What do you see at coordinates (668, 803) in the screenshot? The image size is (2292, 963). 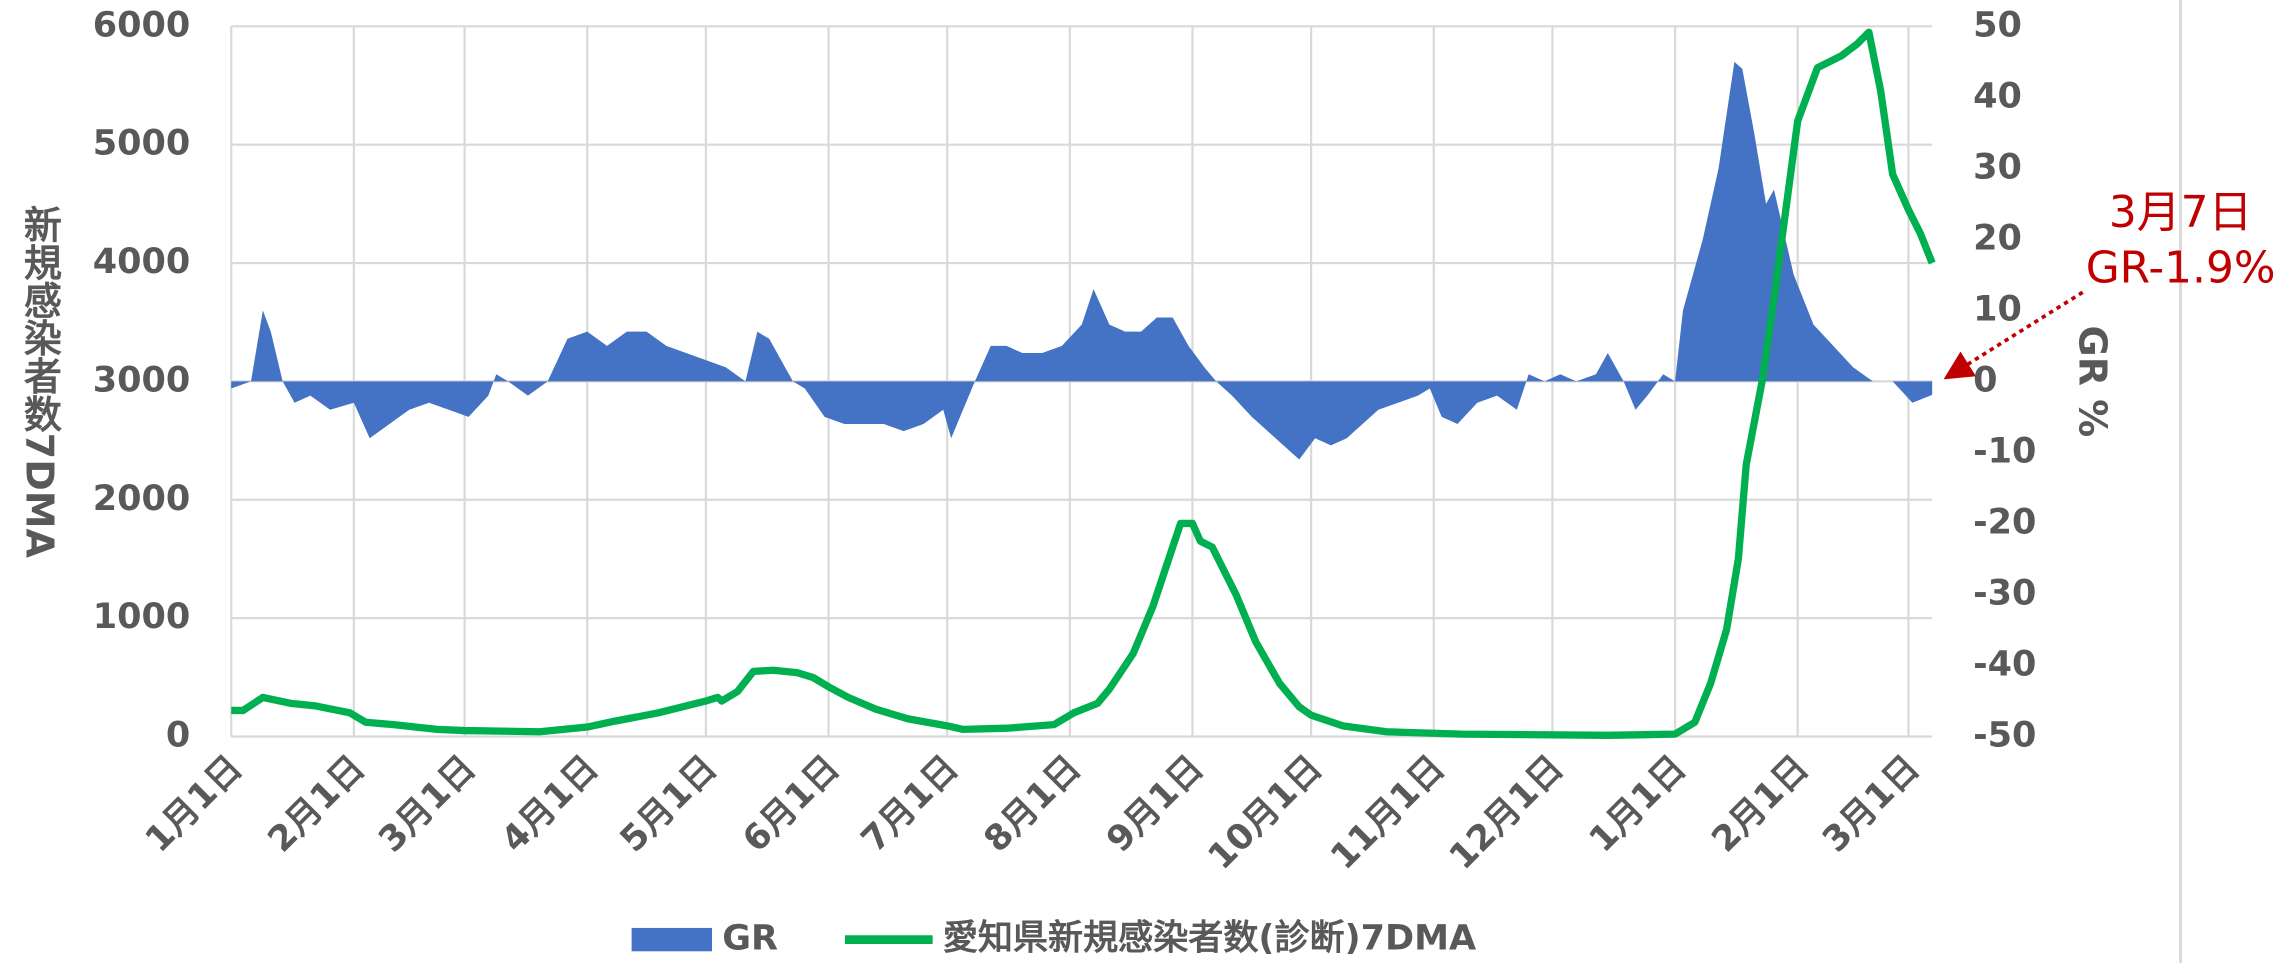 I see `x-tick-label: 5月1日` at bounding box center [668, 803].